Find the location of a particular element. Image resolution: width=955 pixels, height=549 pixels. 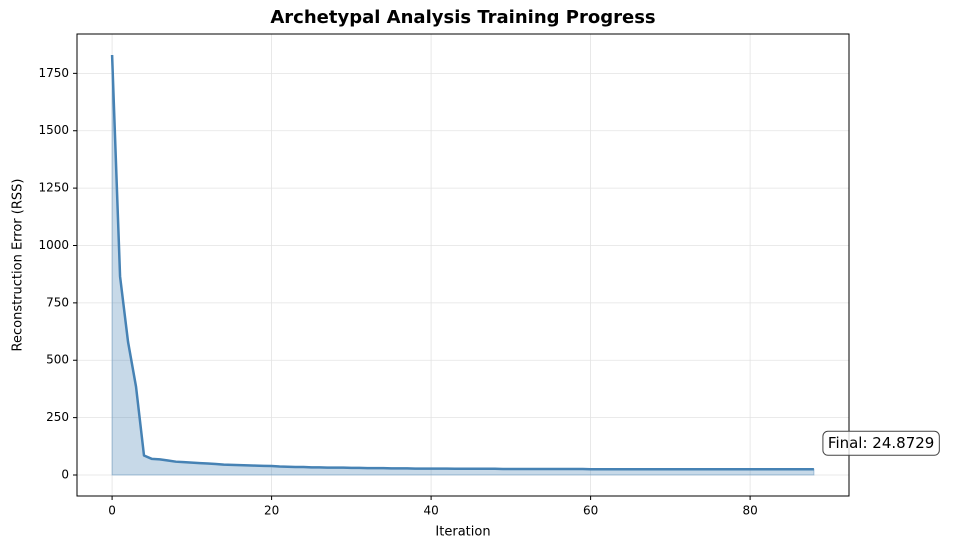

x-tick-label: 80 is located at coordinates (749, 511).